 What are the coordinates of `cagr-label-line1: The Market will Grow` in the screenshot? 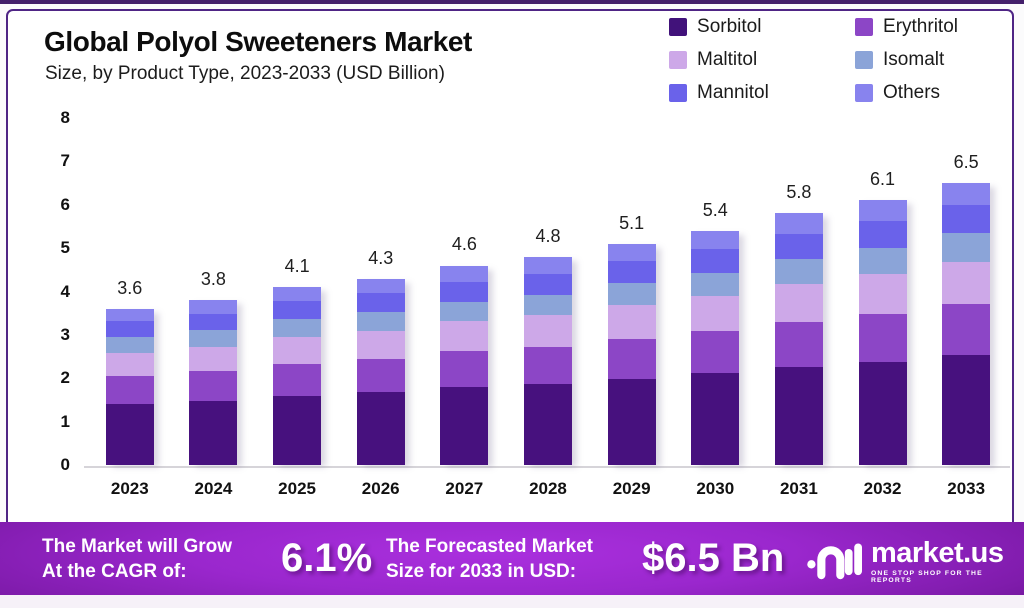 It's located at (137, 546).